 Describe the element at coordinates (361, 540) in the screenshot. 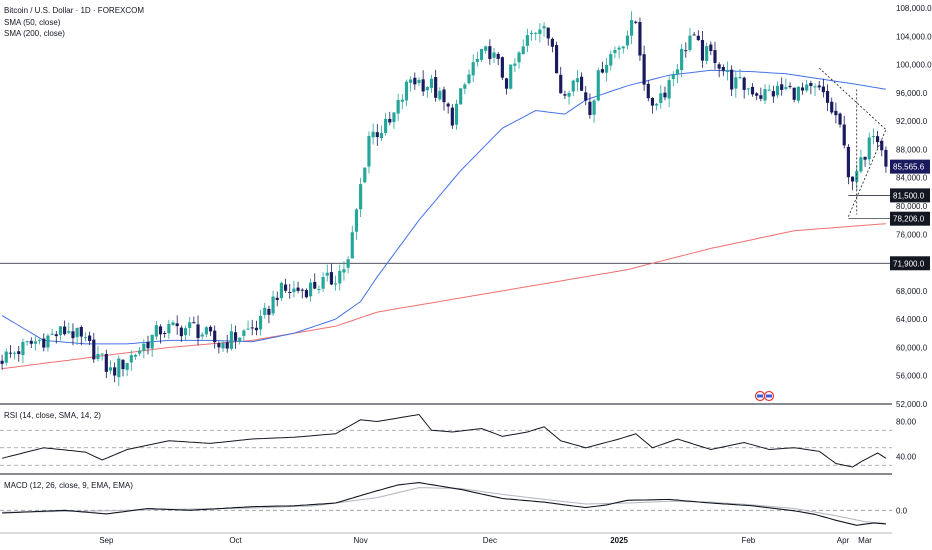

I see `time-tick-label: Nov` at that location.